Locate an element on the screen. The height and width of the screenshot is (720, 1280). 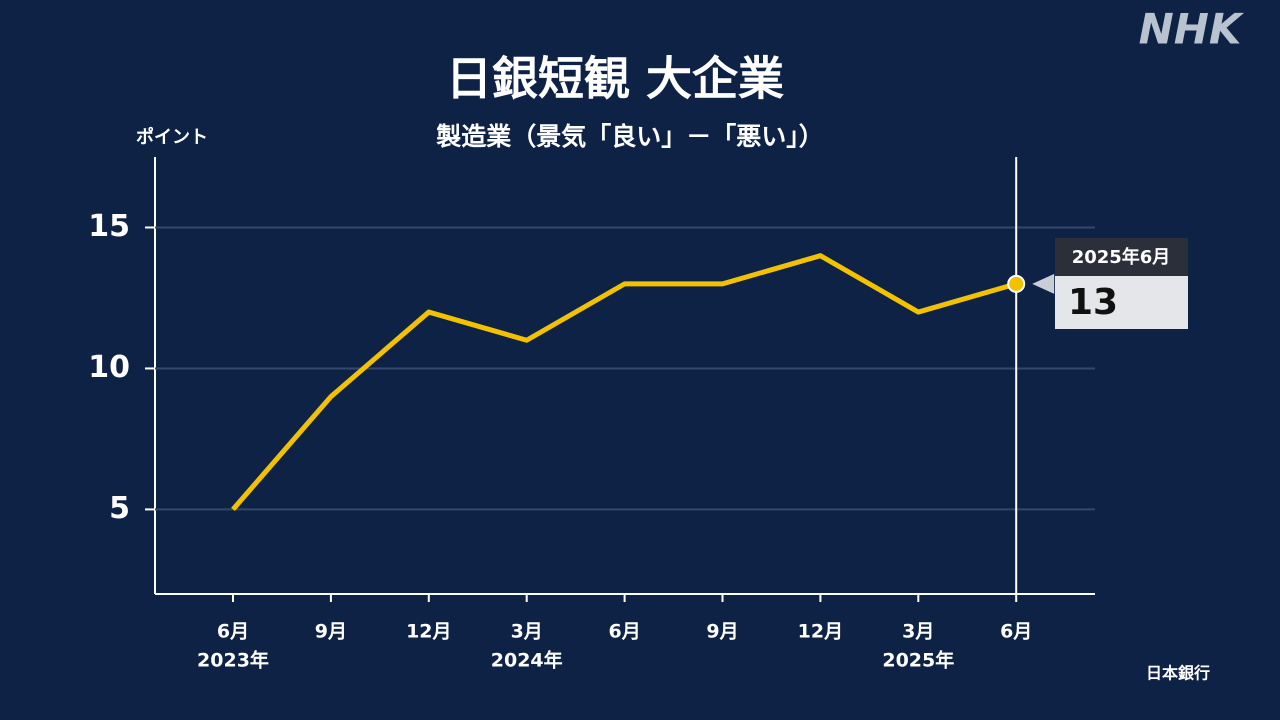
year-label: 2025年 is located at coordinates (918, 660).